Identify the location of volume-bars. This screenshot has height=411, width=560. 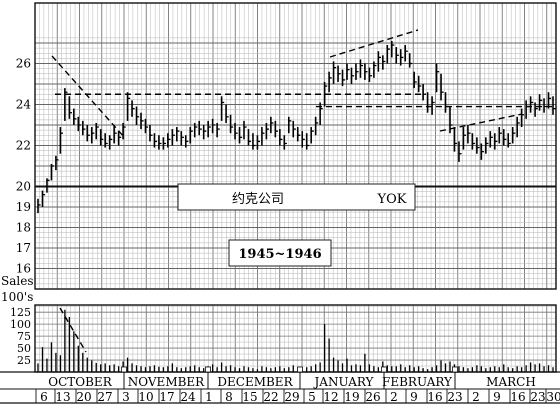
(295, 340).